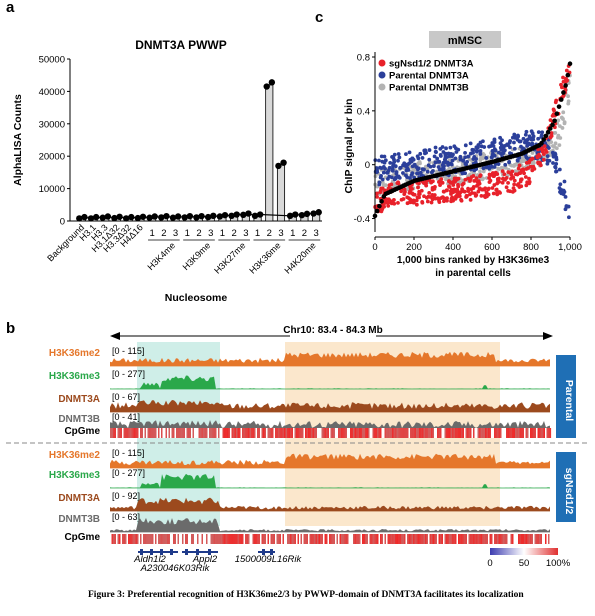 Image resolution: width=595 pixels, height=616 pixels. Describe the element at coordinates (141, 552) in the screenshot. I see `gene-exon` at that location.